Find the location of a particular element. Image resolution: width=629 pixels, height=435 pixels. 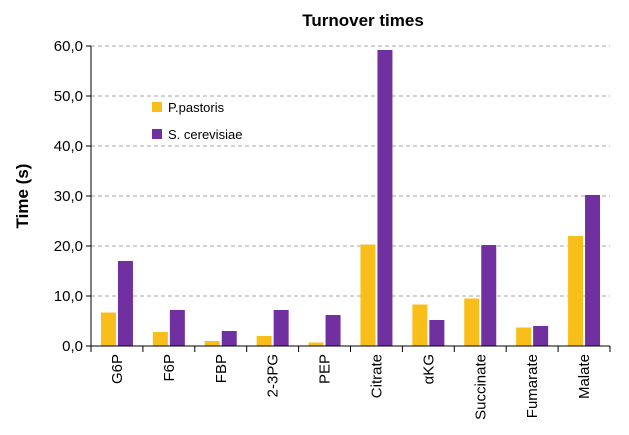

x-tick-label: Citrate is located at coordinates (376, 376).